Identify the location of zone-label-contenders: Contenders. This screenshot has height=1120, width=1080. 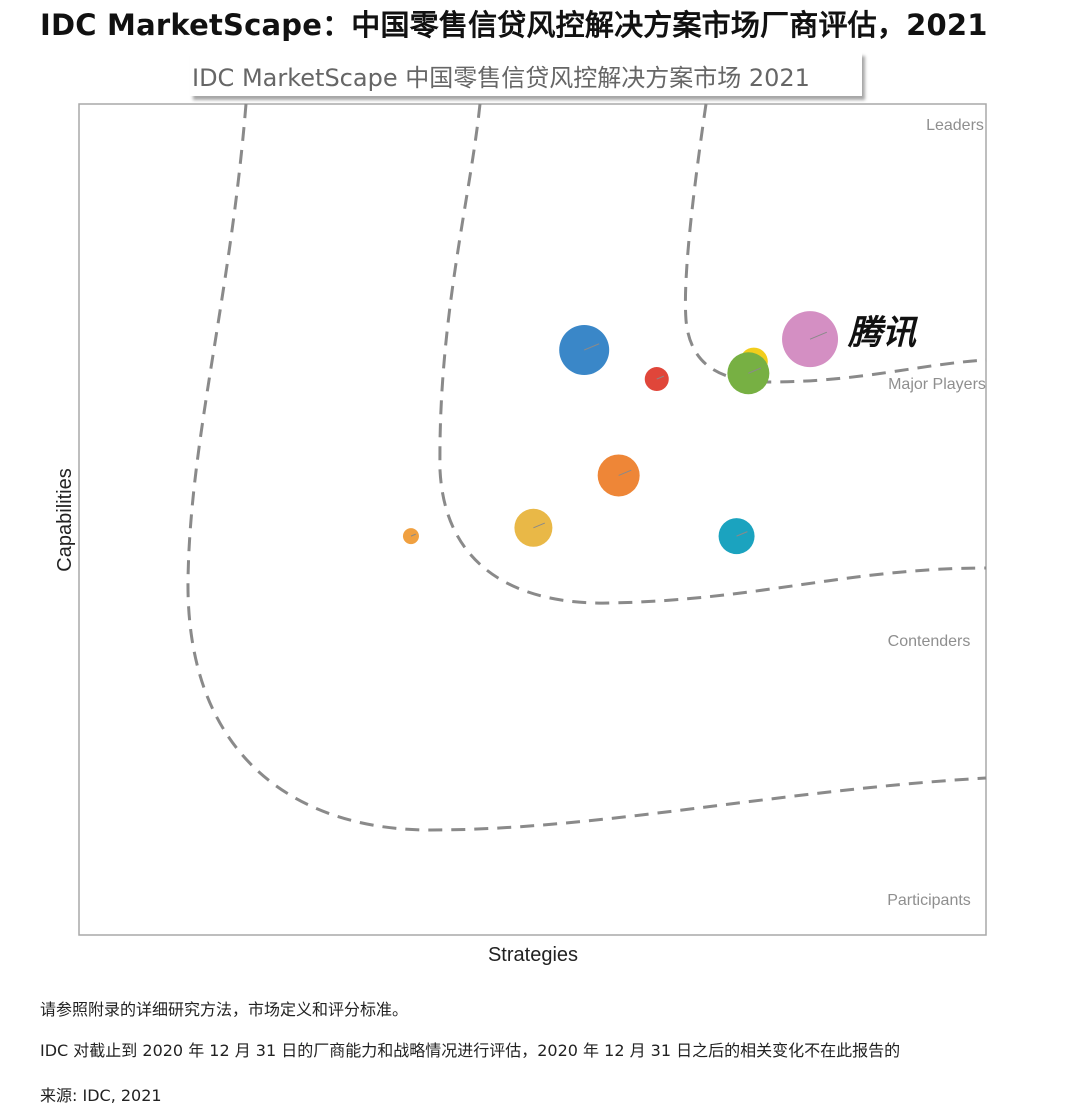
(929, 641).